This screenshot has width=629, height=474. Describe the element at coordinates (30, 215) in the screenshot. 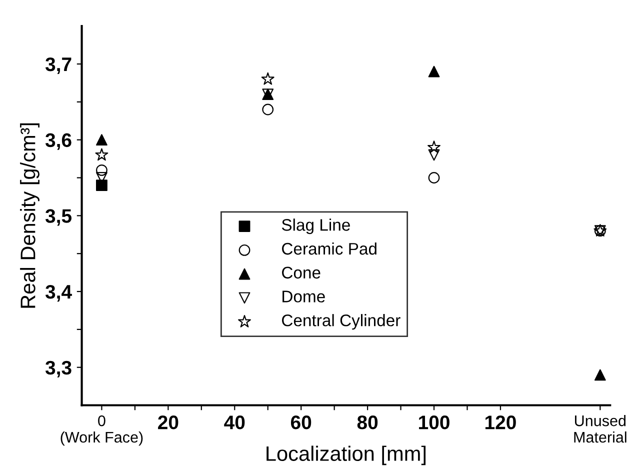

I see `y-axis-title: Real Density [g/cm³]` at that location.